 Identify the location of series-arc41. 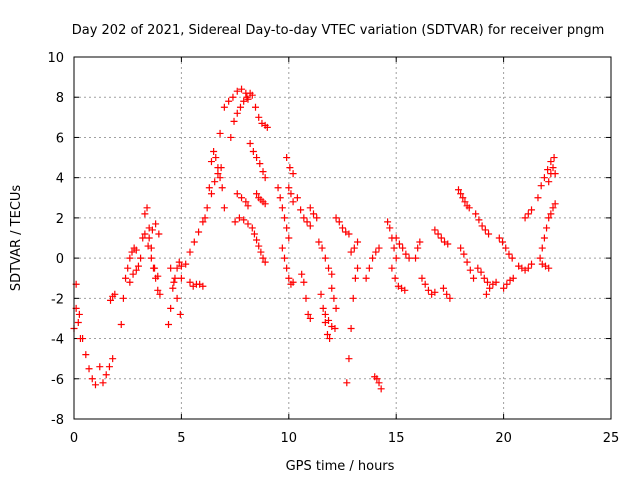
(392, 240).